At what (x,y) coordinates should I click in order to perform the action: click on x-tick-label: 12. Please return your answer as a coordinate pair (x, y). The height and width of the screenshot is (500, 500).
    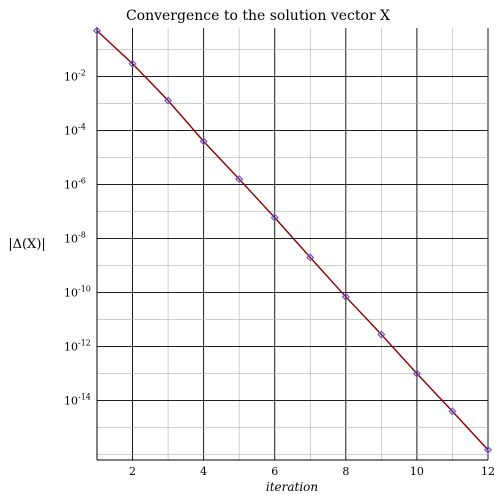
    Looking at the image, I should click on (488, 471).